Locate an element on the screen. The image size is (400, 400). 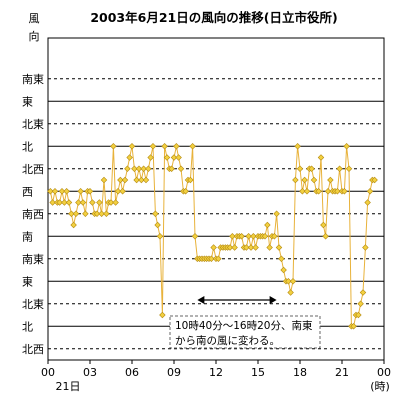
x-tick-label: 15 is located at coordinates (258, 372).